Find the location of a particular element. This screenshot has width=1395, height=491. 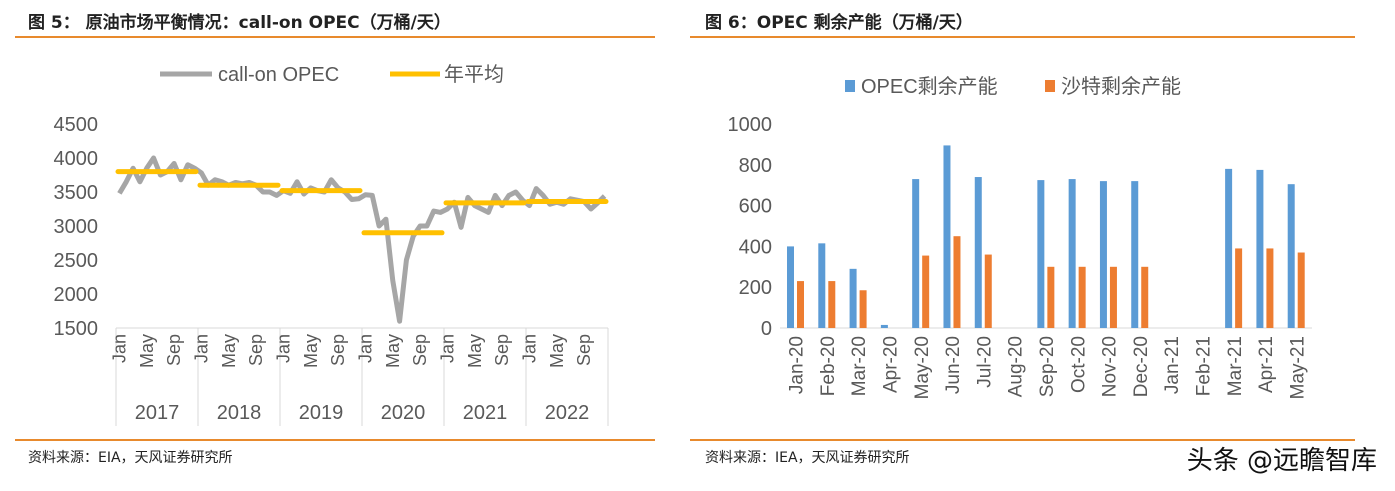

category-label: Nov-20 is located at coordinates (1110, 366).